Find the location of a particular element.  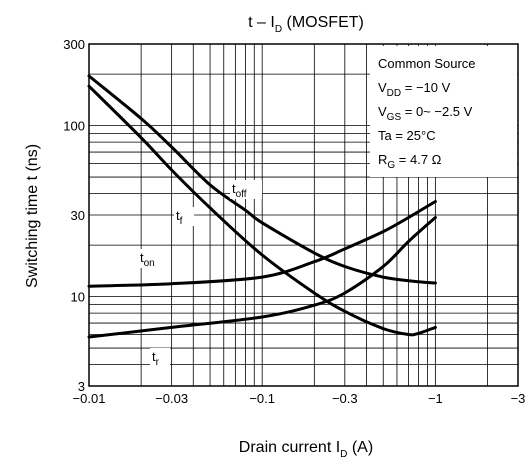

y-axis-ticks: 3 10 30 100 300 is located at coordinates (74, 215).